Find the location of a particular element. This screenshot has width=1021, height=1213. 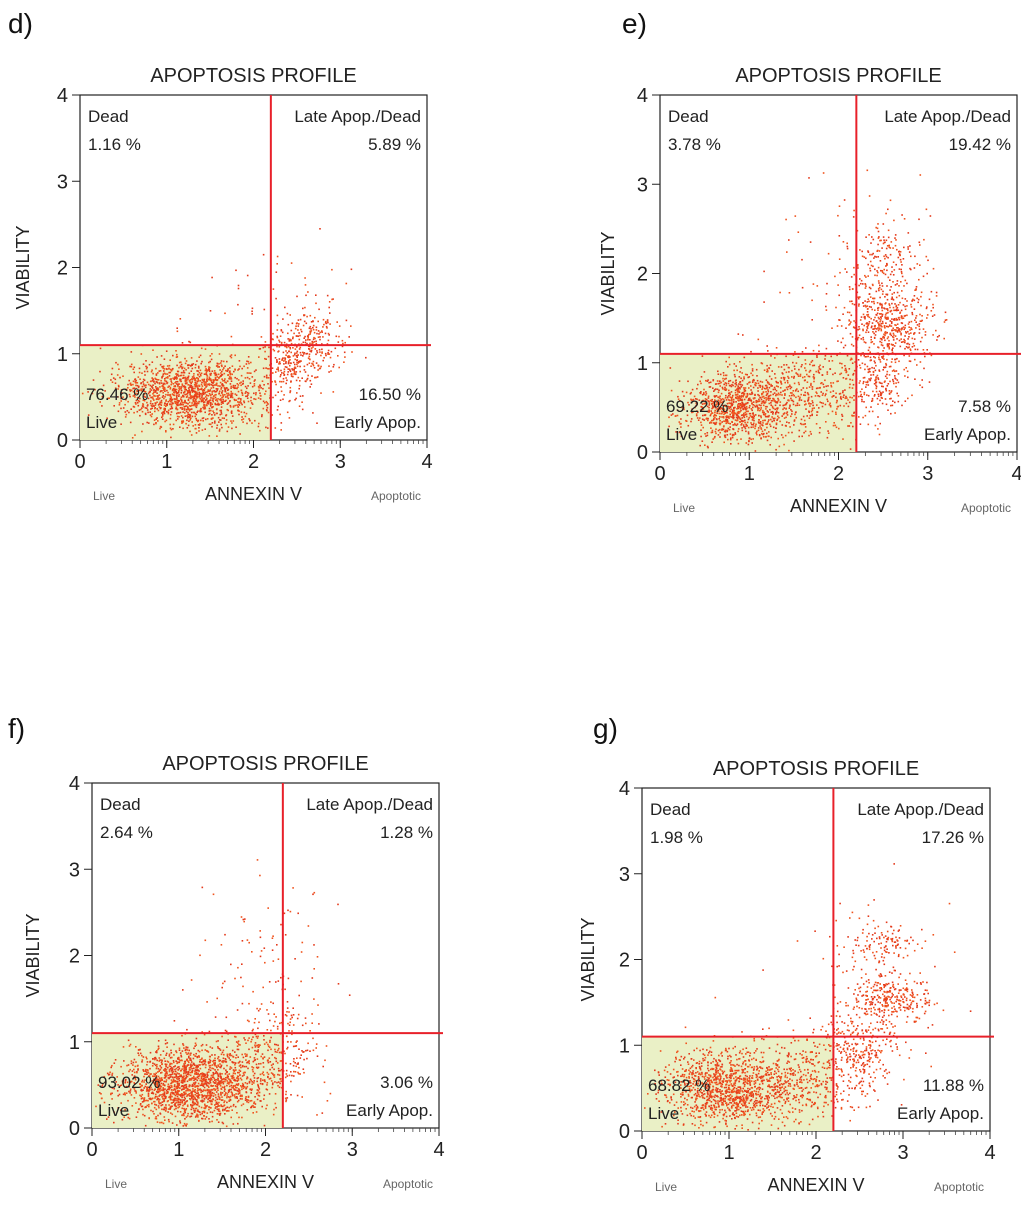

x-tick-label: 0 is located at coordinates (79, 462).